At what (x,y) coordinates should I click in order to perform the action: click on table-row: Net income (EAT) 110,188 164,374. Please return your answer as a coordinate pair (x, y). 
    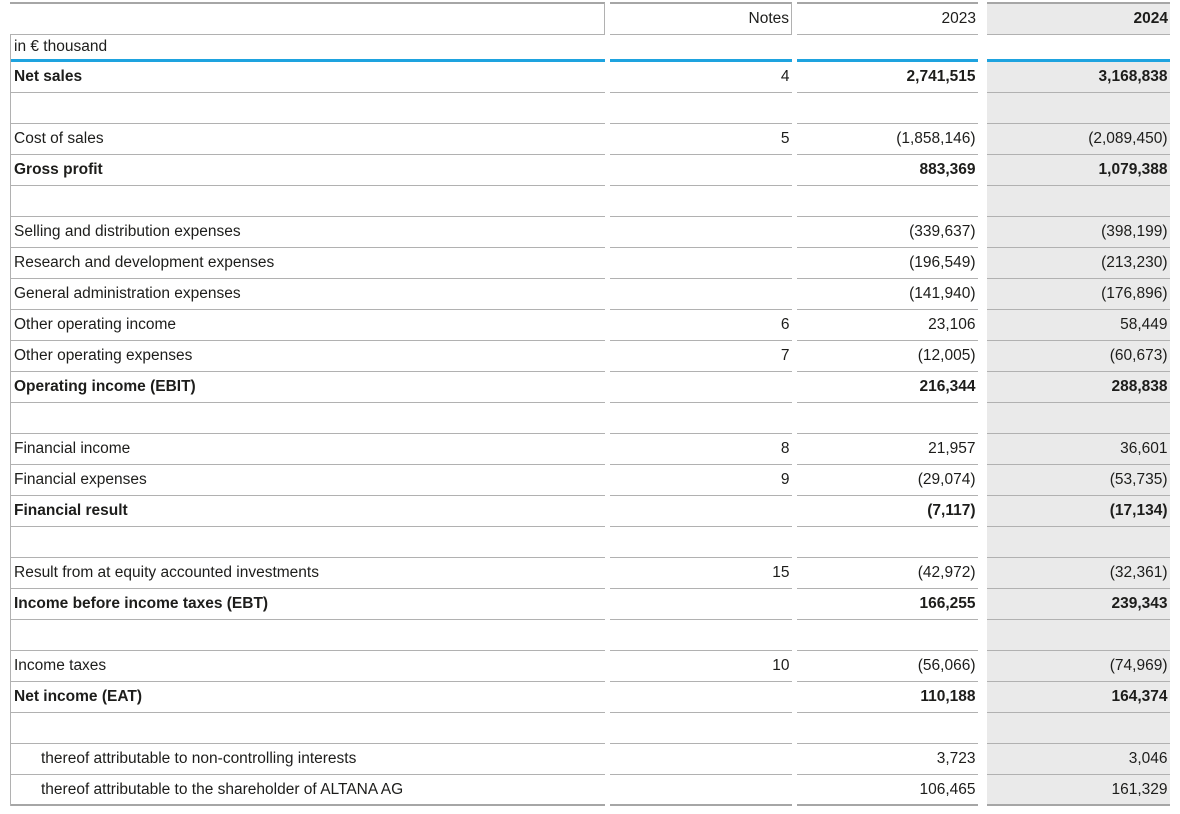
    Looking at the image, I should click on (590, 697).